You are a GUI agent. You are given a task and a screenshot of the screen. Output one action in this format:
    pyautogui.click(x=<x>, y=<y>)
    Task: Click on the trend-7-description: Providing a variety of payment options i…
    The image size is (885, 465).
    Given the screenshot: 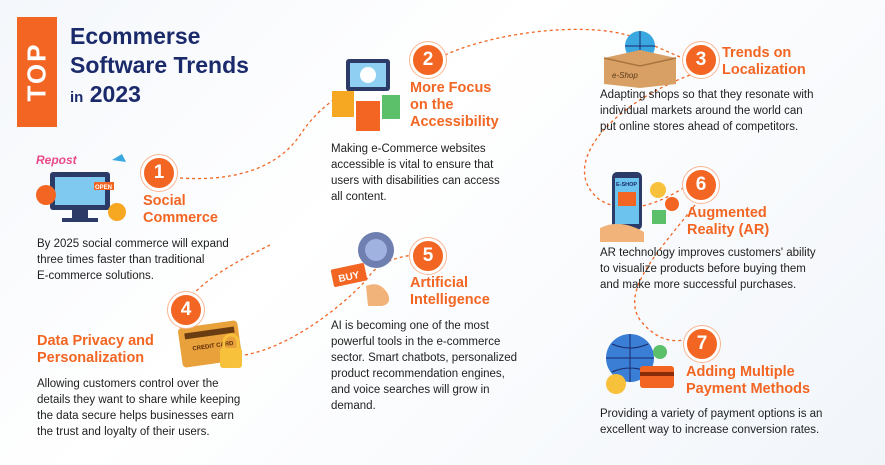 What is the action you would take?
    pyautogui.click(x=711, y=422)
    